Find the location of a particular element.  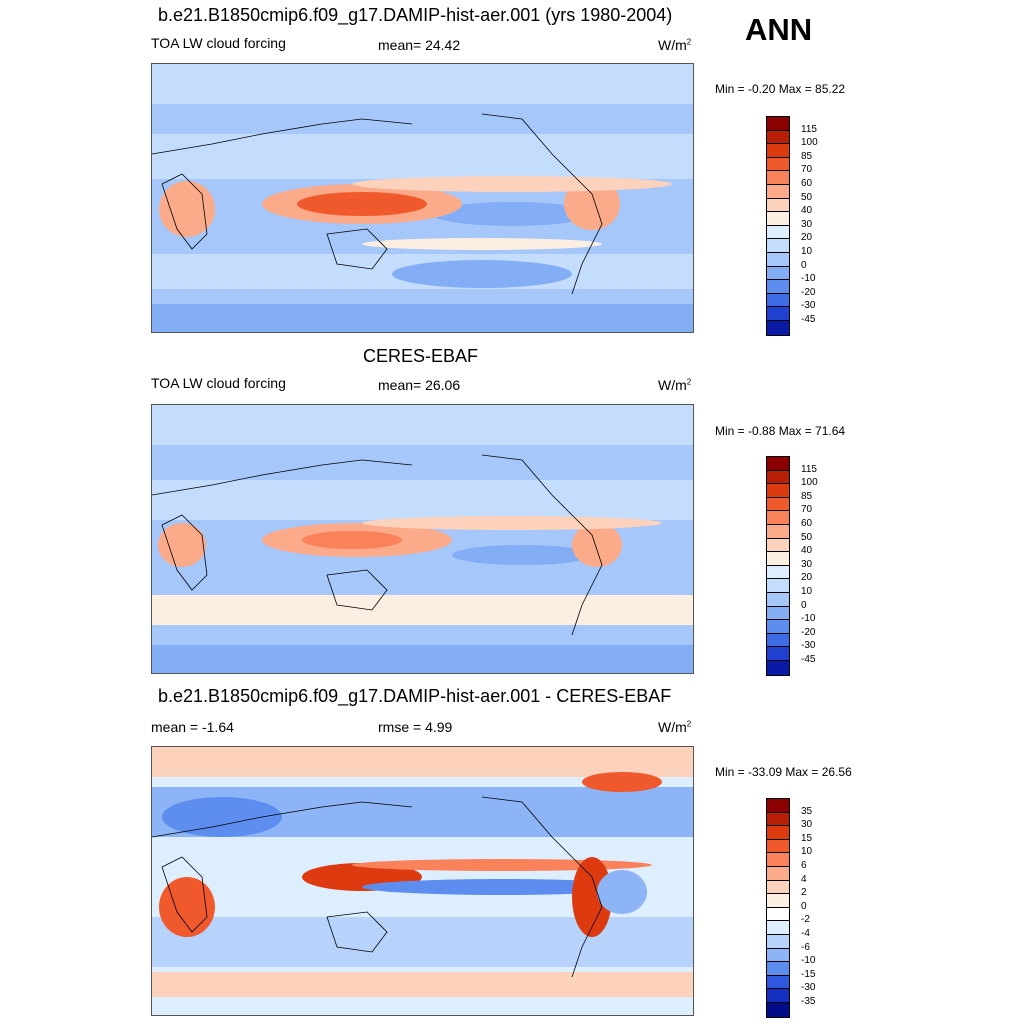

colorbar-tick-label: 85 is located at coordinates (807, 496).